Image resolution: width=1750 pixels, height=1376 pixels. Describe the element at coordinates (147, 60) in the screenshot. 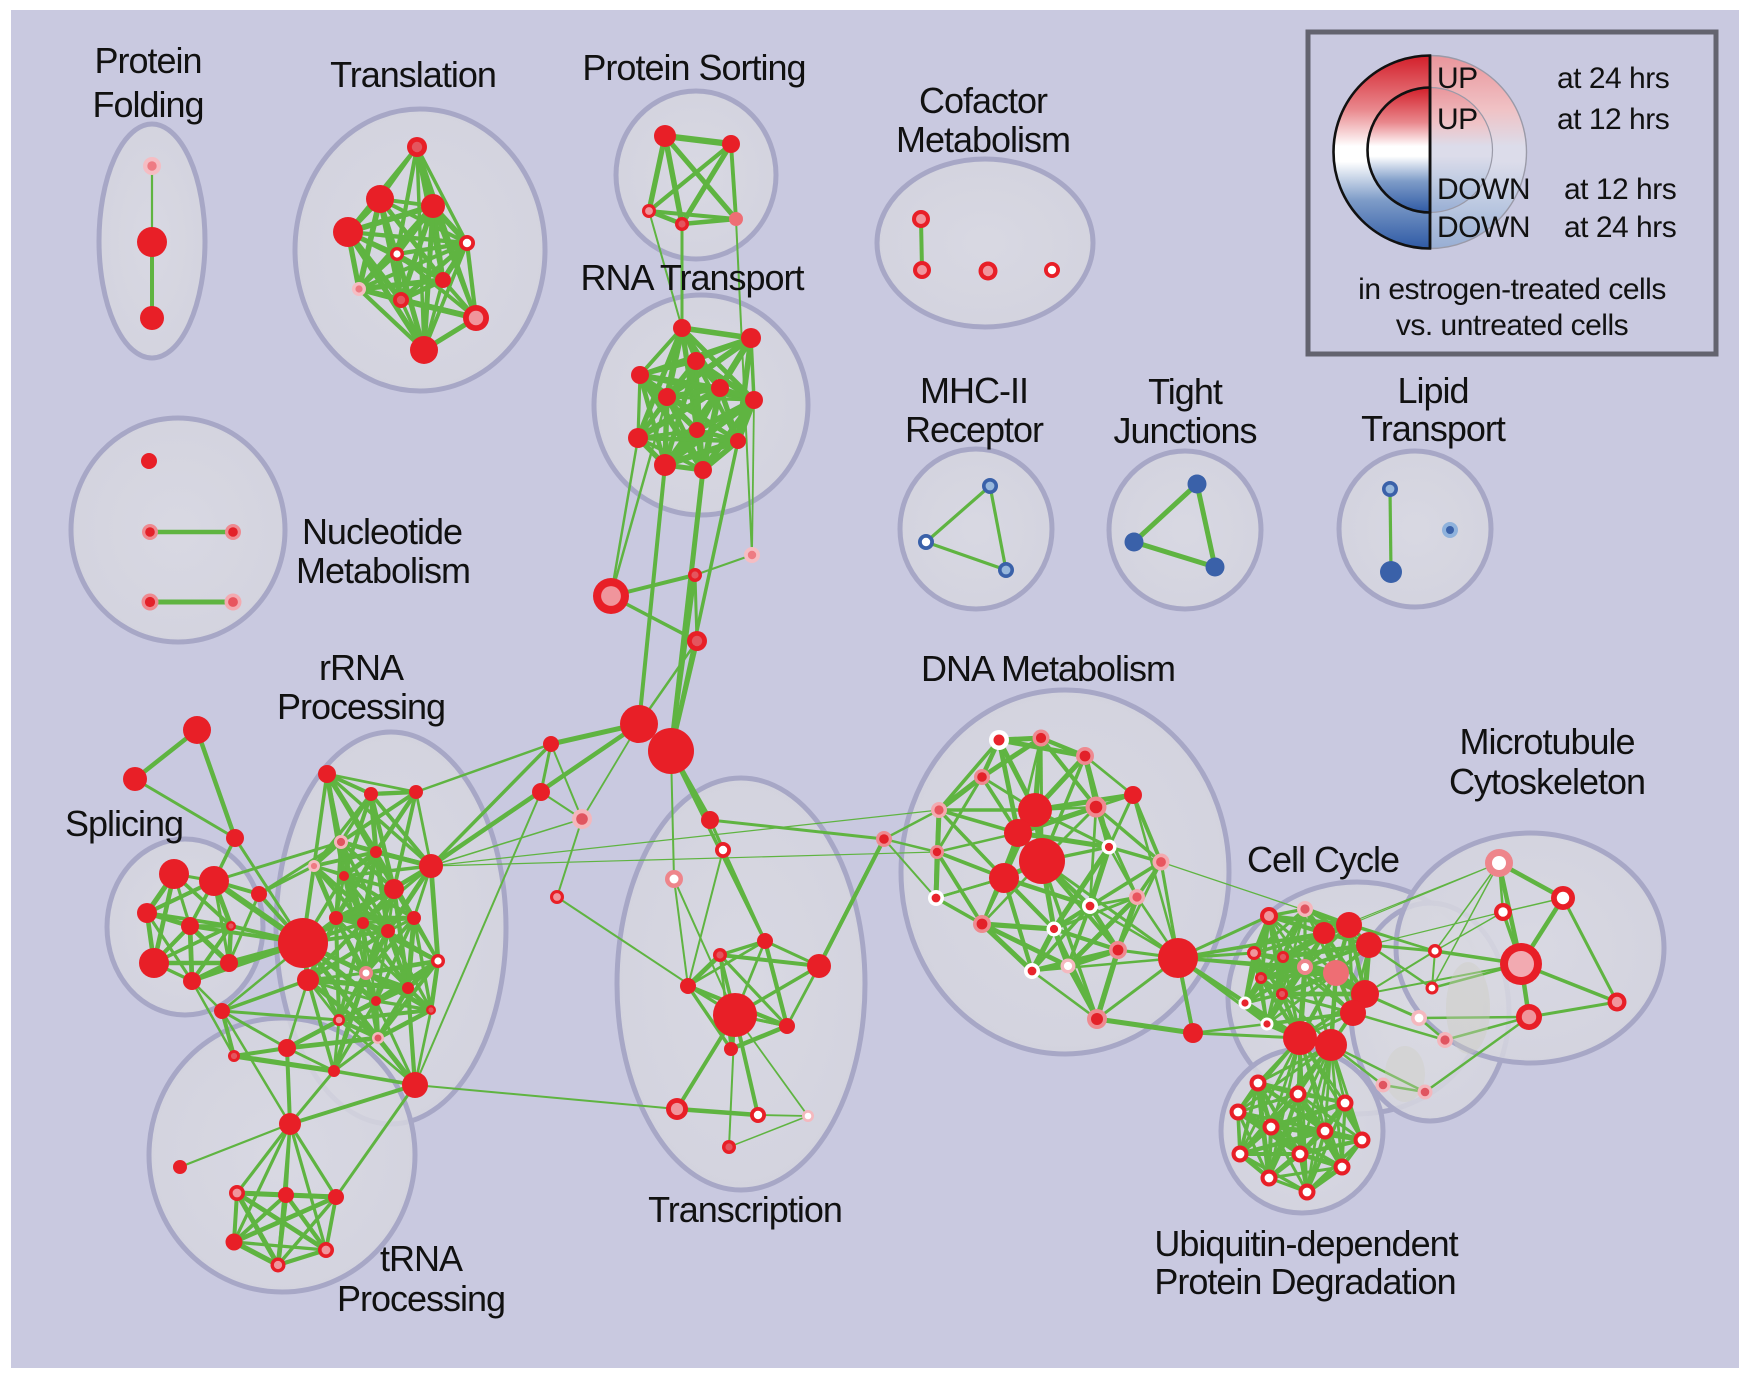

I see `svg-text: Protein` at that location.